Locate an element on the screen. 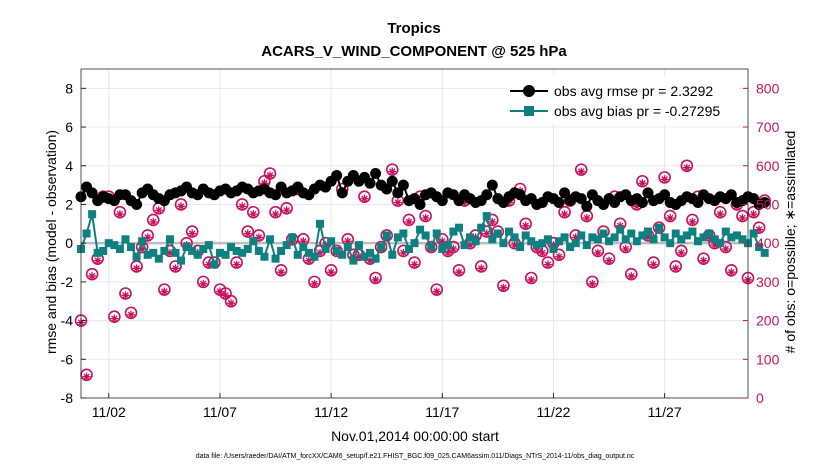  x-tick-label: 11/22 is located at coordinates (553, 412).